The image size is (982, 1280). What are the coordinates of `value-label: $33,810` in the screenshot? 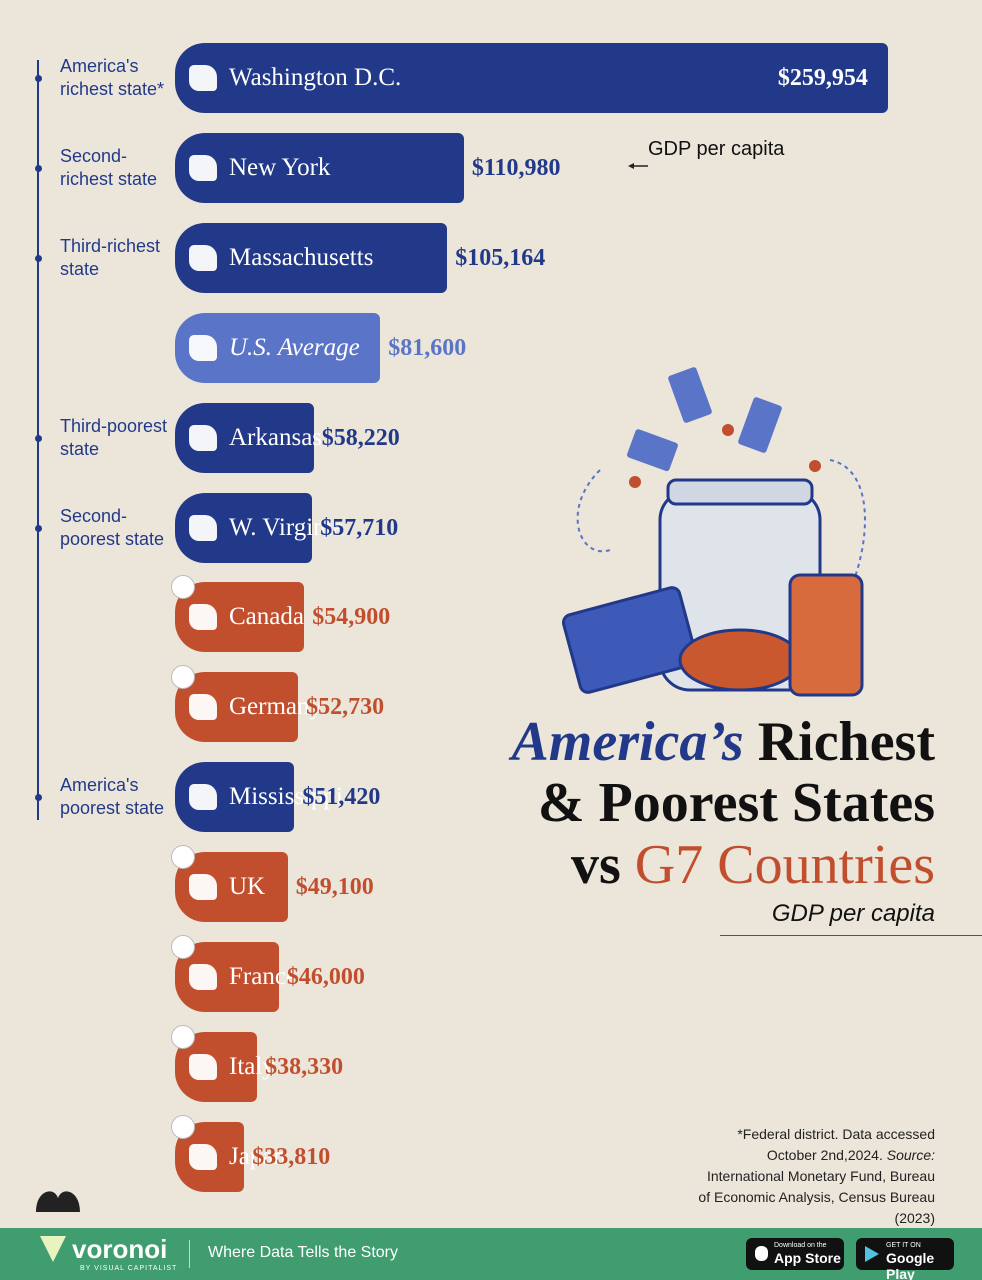 It's located at (291, 1156).